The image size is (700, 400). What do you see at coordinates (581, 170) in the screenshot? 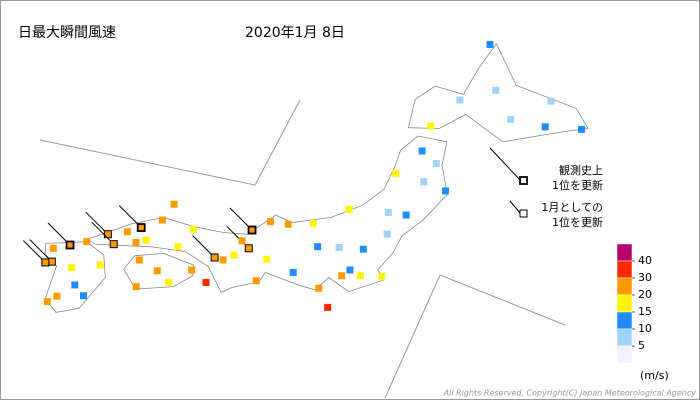
I see `legend-label: 観測史上` at bounding box center [581, 170].